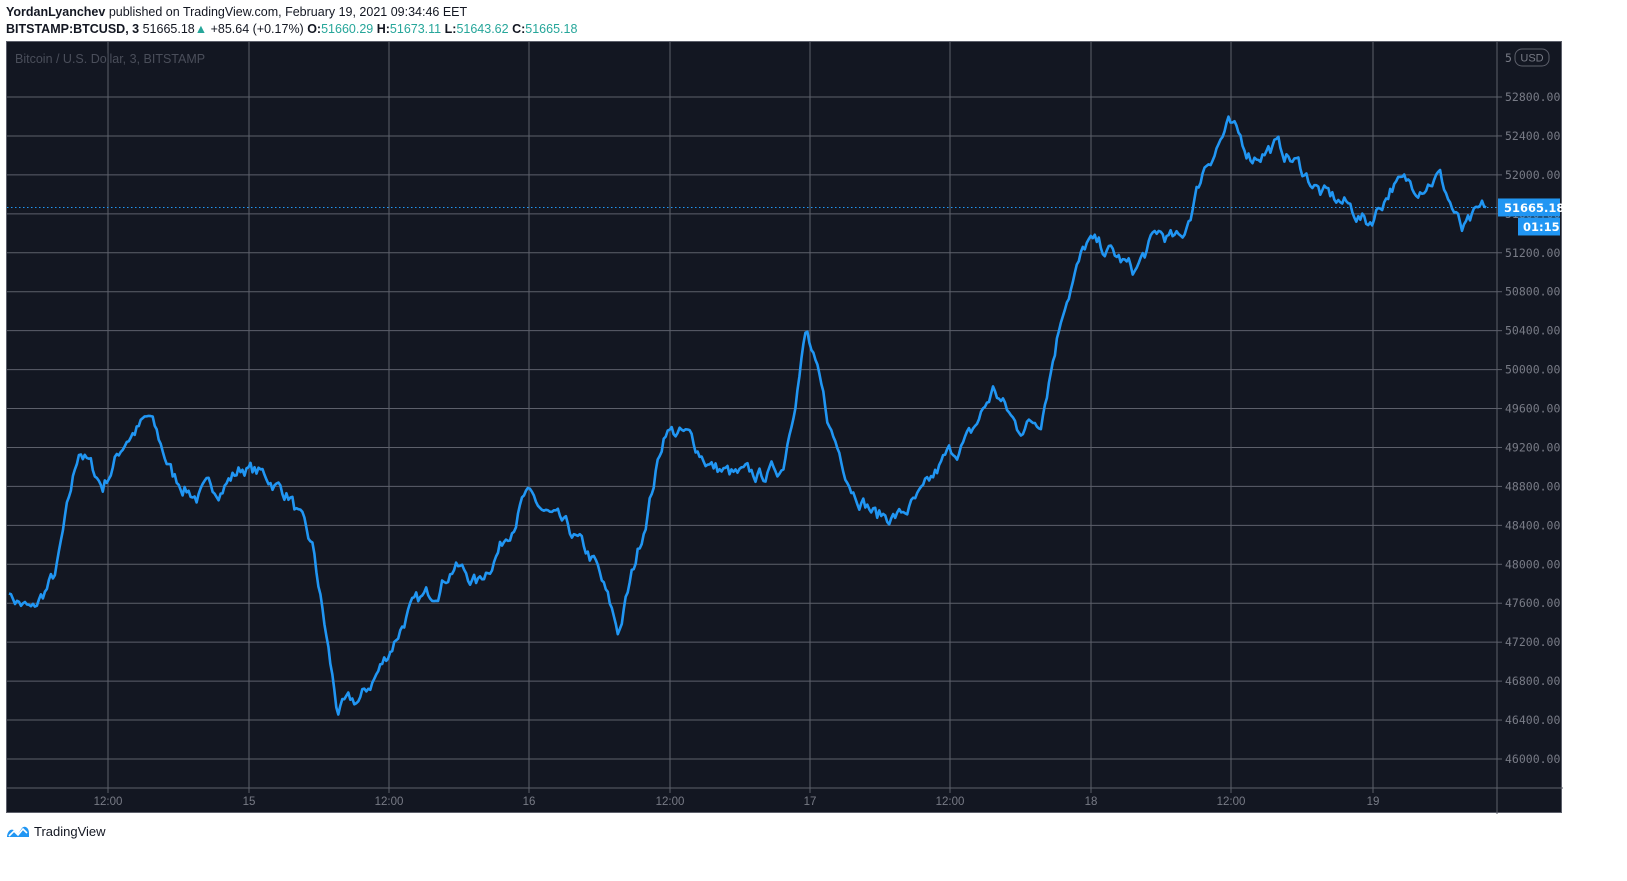 This screenshot has height=881, width=1627. I want to click on currency-badge, so click(1532, 57).